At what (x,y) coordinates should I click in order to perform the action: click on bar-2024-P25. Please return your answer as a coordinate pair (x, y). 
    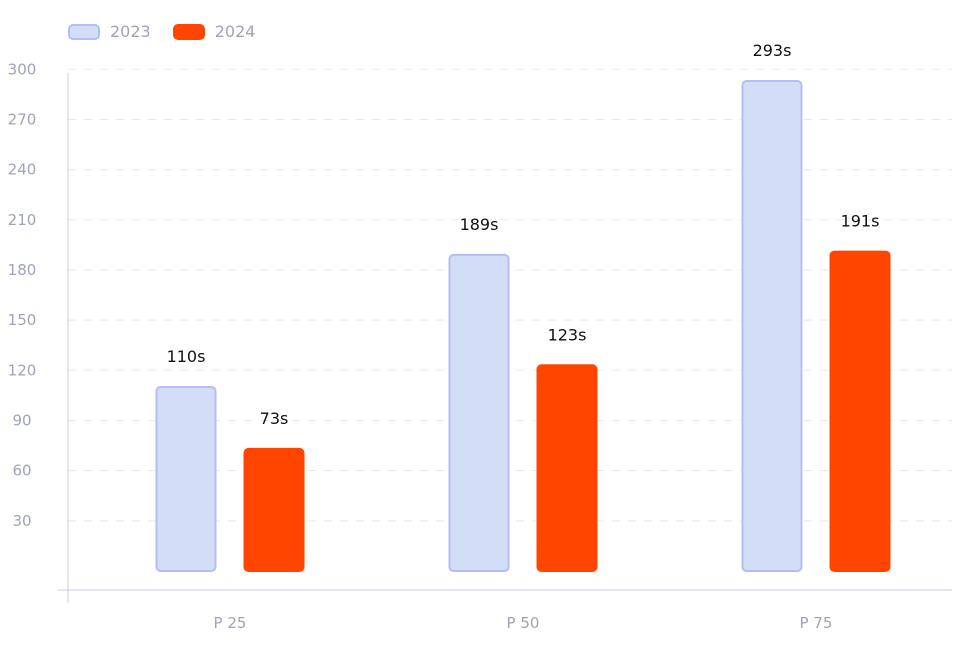
    Looking at the image, I should click on (274, 509).